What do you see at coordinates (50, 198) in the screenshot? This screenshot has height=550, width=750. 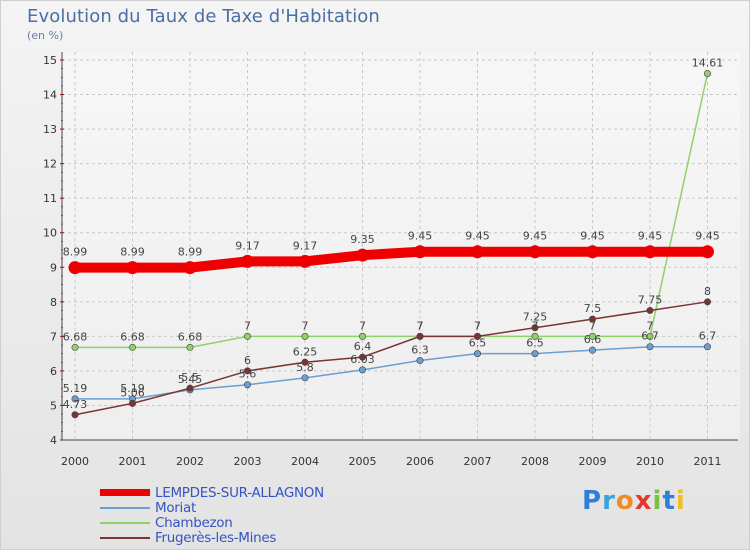 I see `y-tick-label: 11` at bounding box center [50, 198].